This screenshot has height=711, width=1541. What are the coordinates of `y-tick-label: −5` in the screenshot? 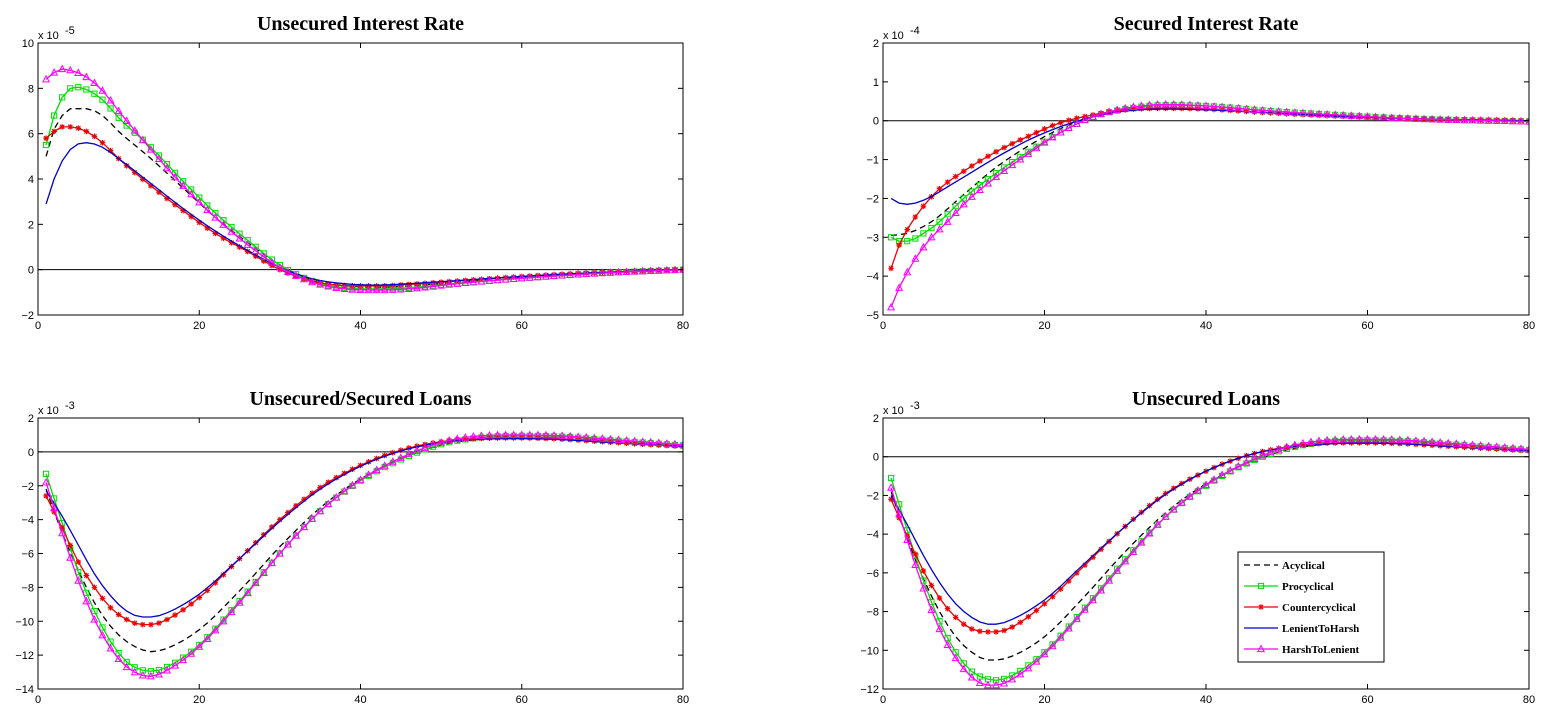 It's located at (872, 316).